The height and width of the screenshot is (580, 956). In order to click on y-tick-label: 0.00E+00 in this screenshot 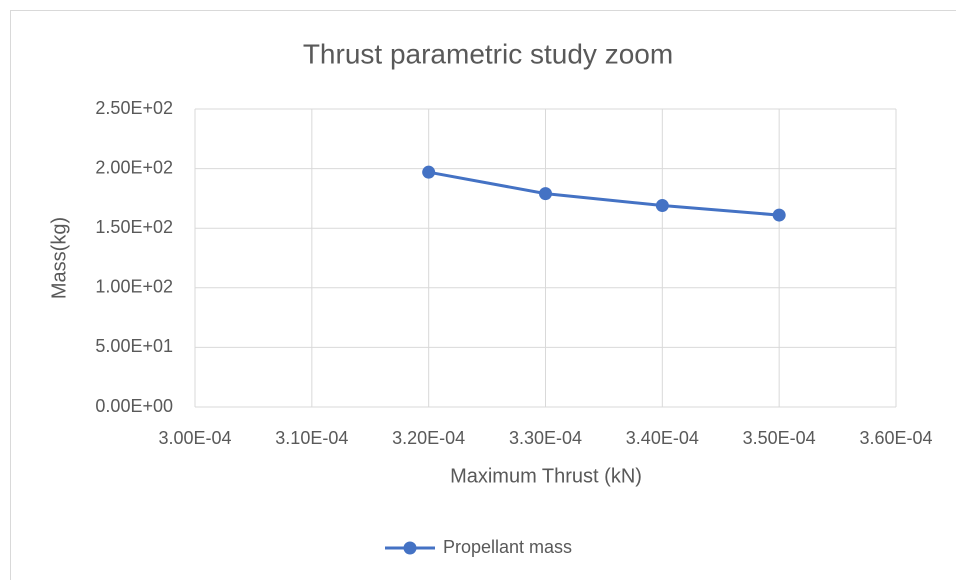, I will do `click(134, 406)`.